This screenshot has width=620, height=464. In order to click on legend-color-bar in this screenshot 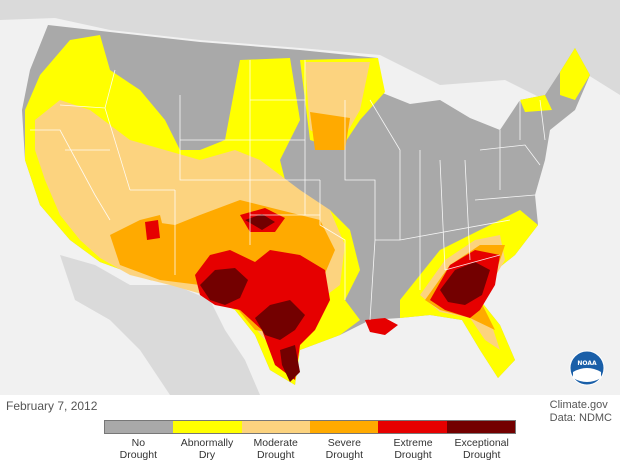, I will do `click(310, 427)`.